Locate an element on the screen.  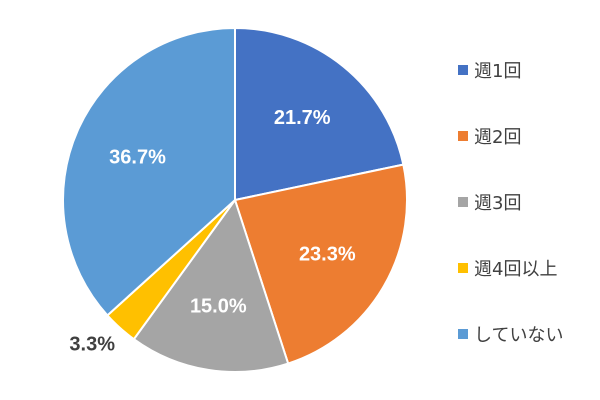
data-label-4: 3.3% is located at coordinates (92, 344).